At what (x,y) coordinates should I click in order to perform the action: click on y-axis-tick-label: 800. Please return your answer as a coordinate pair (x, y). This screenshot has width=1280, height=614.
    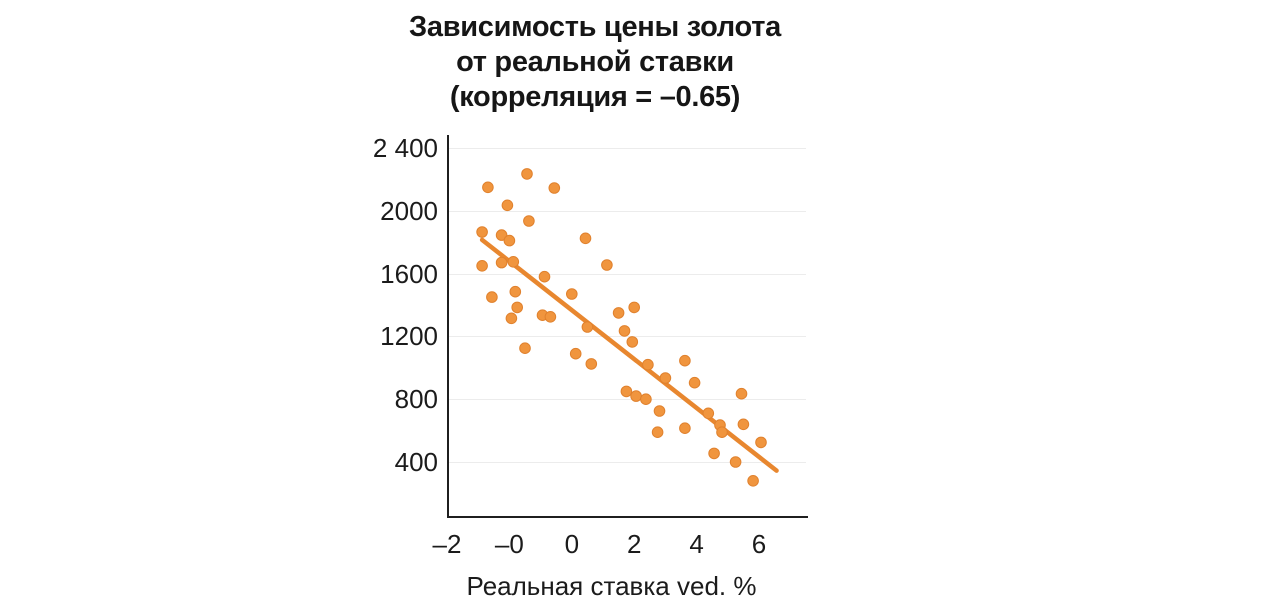
    Looking at the image, I should click on (416, 399).